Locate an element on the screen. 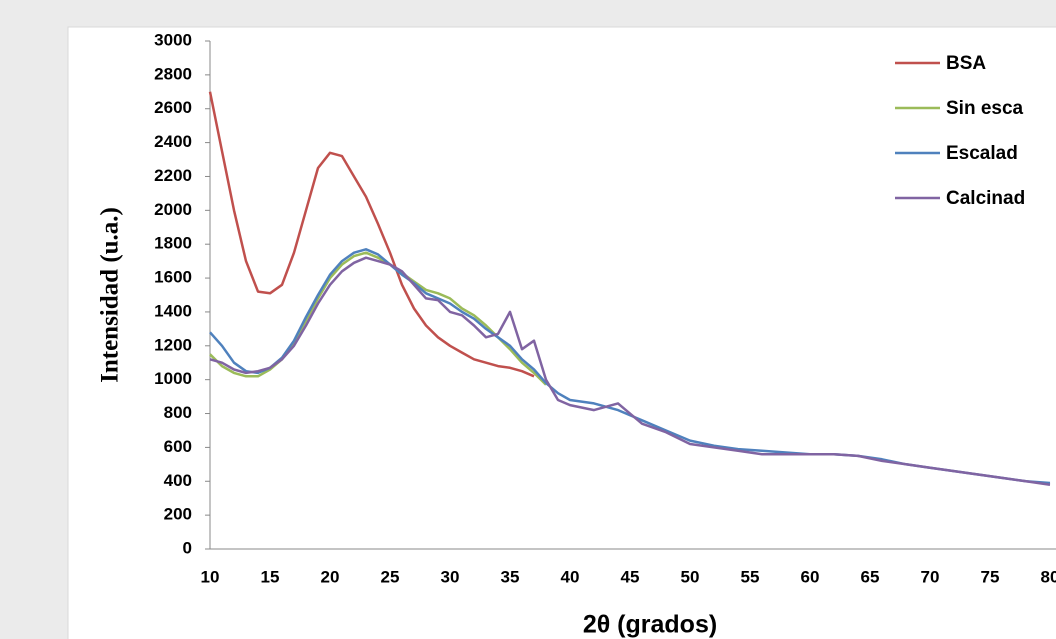 Image resolution: width=1056 pixels, height=639 pixels. x-axis-label: 2θ (grados) is located at coordinates (650, 625).